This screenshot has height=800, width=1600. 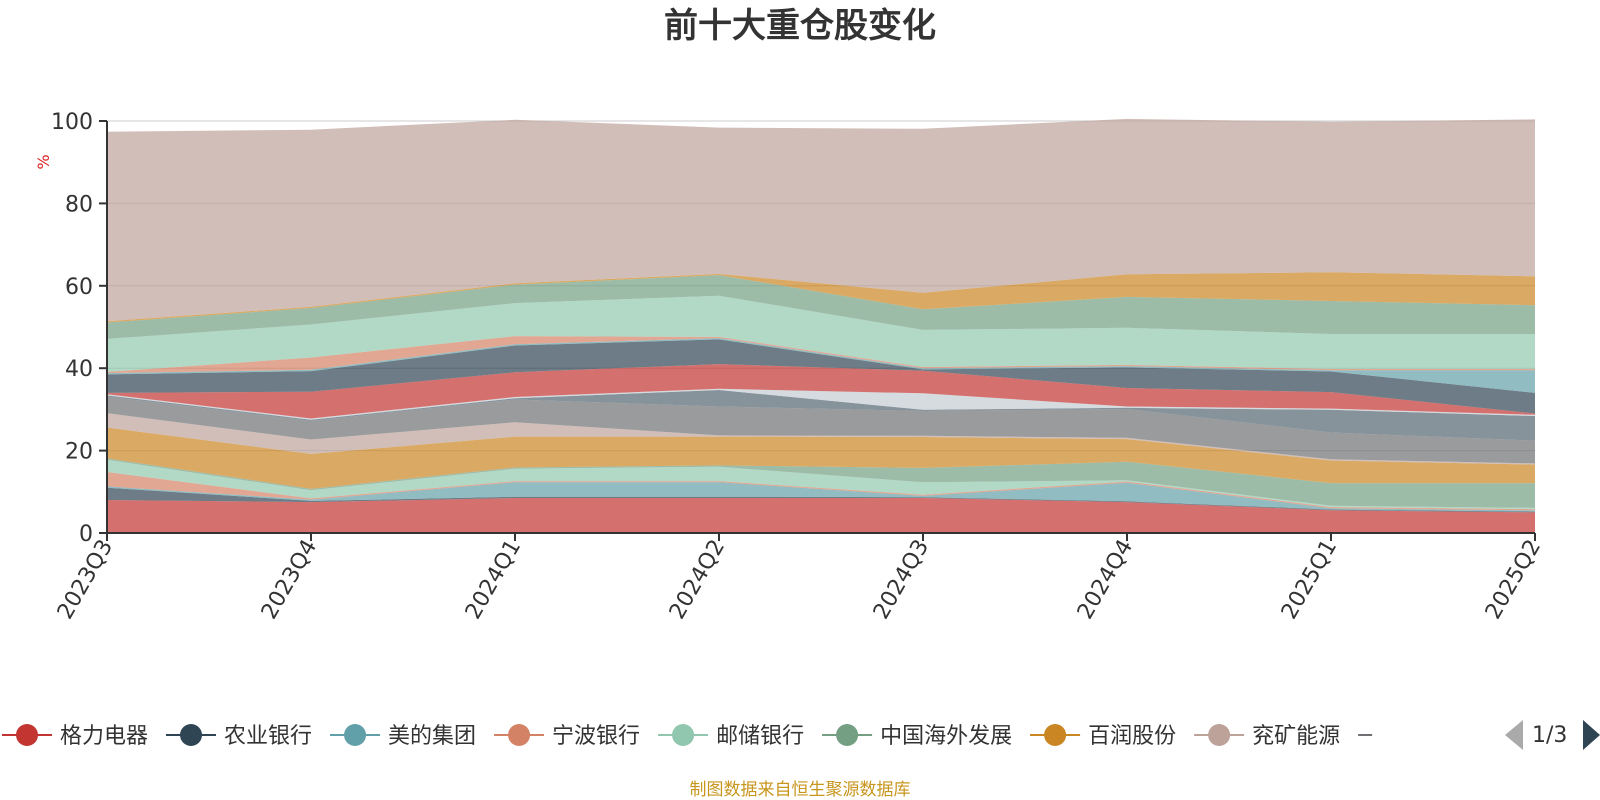 I want to click on legend-label: 邮储银行, so click(x=760, y=736).